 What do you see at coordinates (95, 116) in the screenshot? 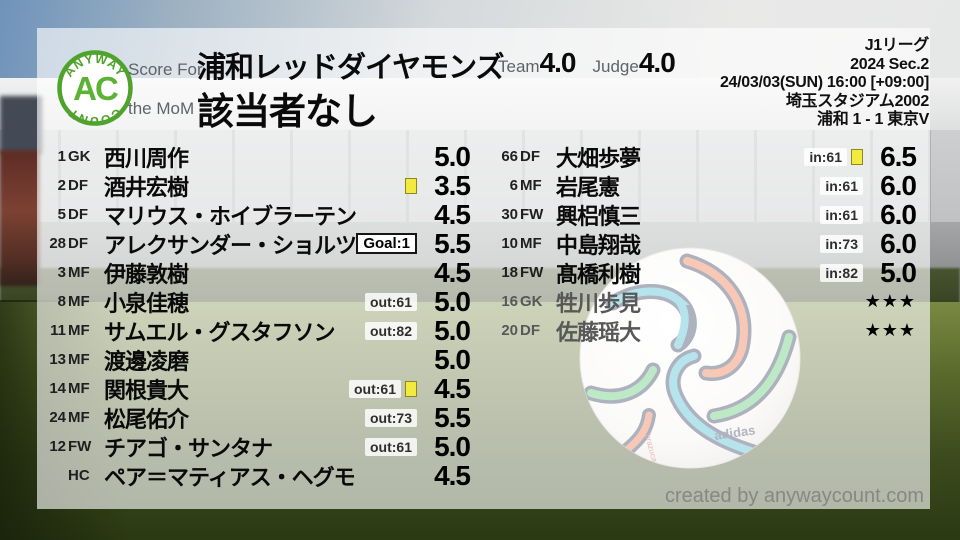
I see `svg-text: COUNT` at bounding box center [95, 116].